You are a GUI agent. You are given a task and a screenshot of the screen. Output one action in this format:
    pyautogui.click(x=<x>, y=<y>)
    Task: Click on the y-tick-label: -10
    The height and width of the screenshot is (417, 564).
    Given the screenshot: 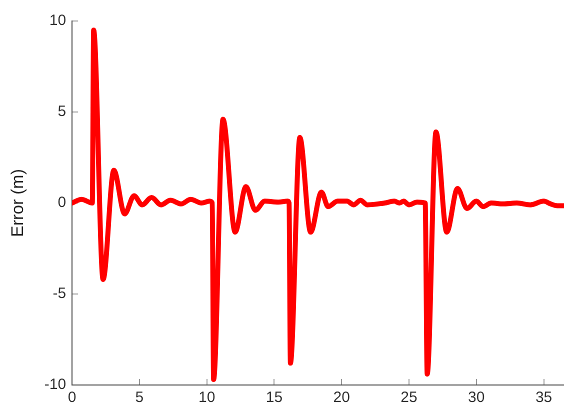 What is the action you would take?
    pyautogui.click(x=55, y=385)
    